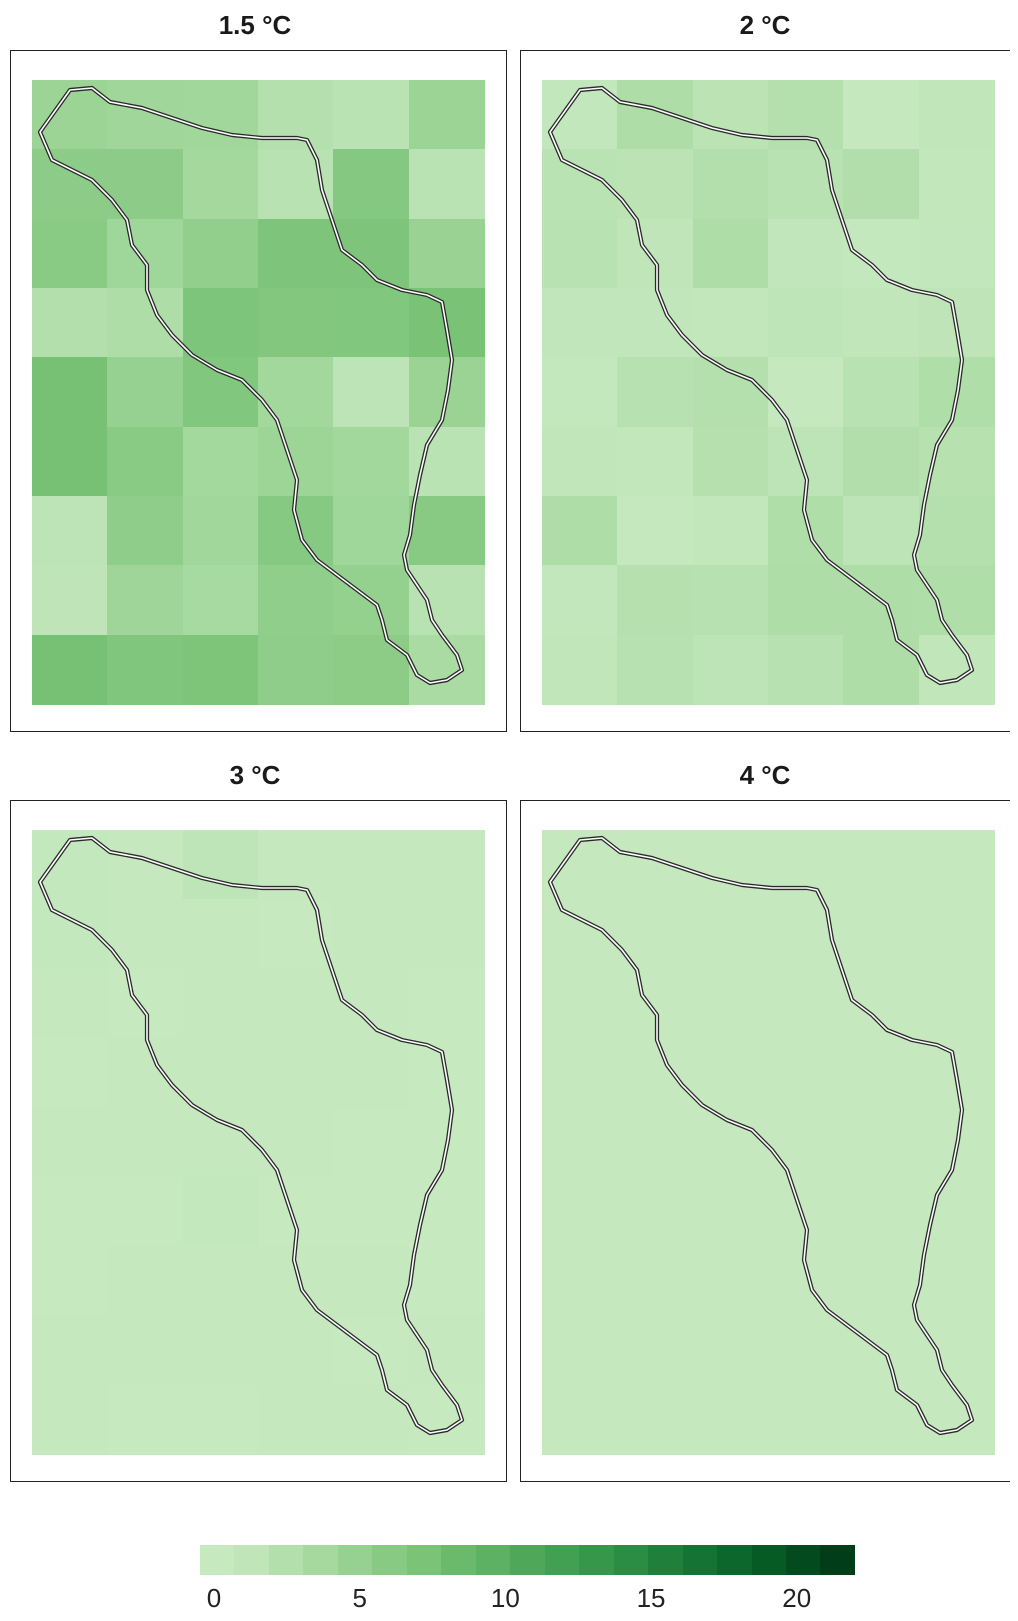  What do you see at coordinates (359, 1598) in the screenshot?
I see `legend-tick-1: 5` at bounding box center [359, 1598].